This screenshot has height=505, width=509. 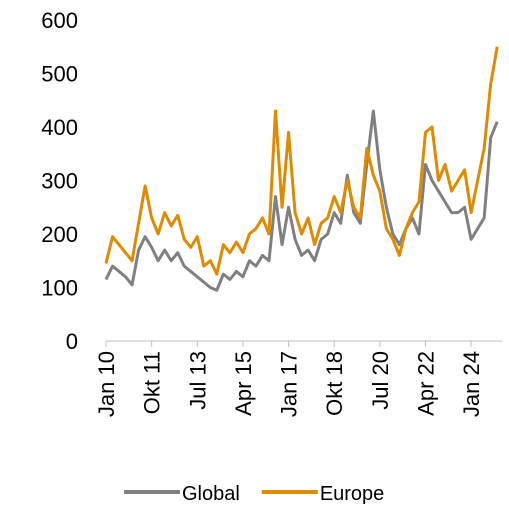 I want to click on legend-label: Europe, so click(x=352, y=494).